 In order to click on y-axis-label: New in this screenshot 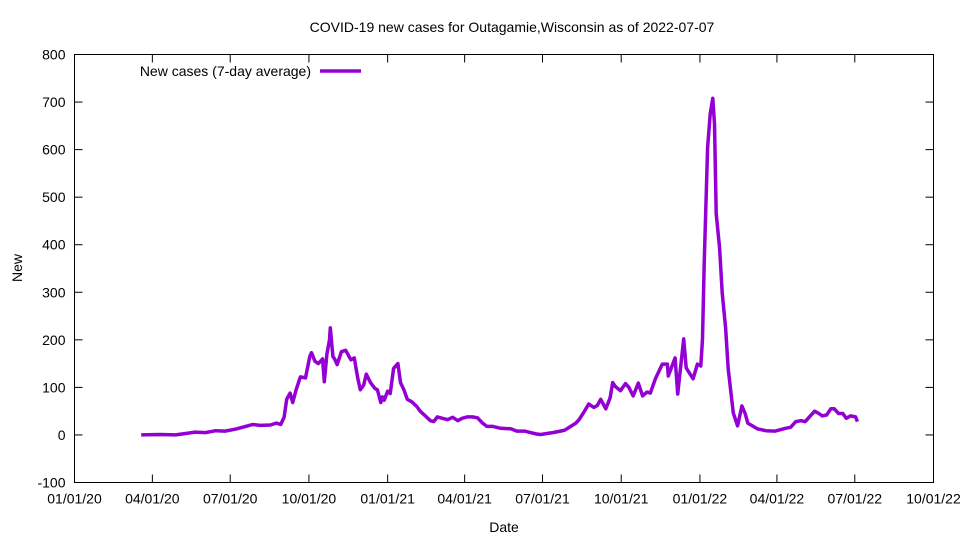, I will do `click(17, 267)`.